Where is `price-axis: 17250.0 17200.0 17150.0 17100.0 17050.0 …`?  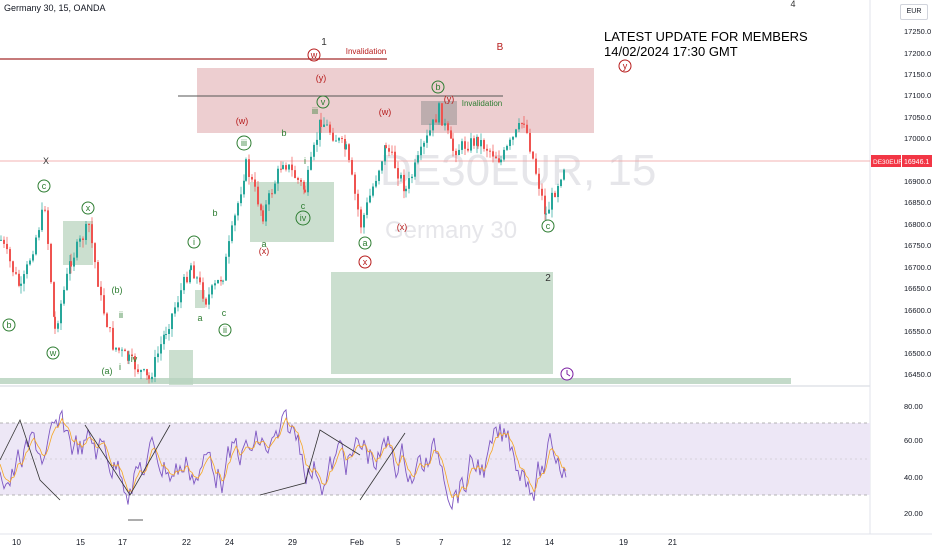
price-axis: 17250.0 17200.0 17150.0 17100.0 17050.0 … is located at coordinates (917, 203).